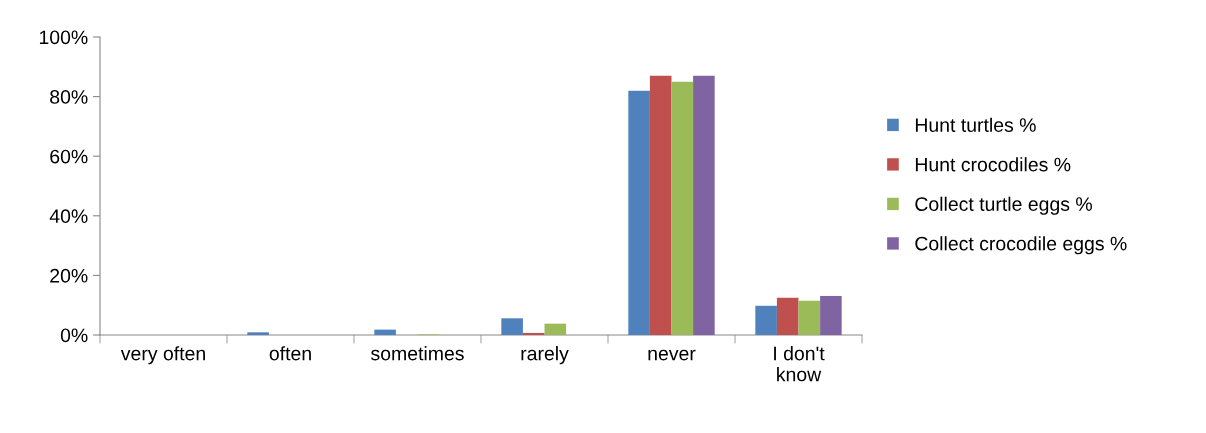 This screenshot has height=433, width=1206. Describe the element at coordinates (162, 355) in the screenshot. I see `x-tick-label: very often` at that location.